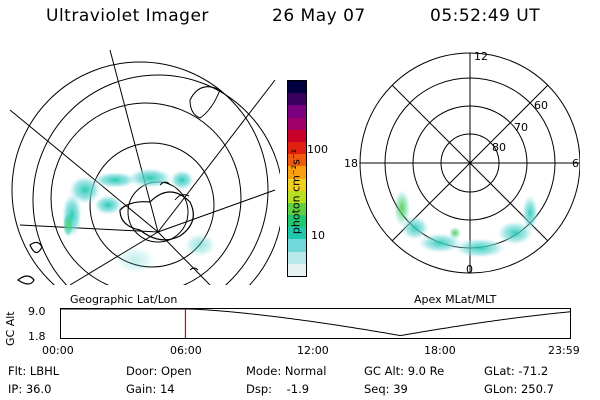  Describe the element at coordinates (521, 127) in the screenshot. I see `mlat-label-70: 70` at that location.